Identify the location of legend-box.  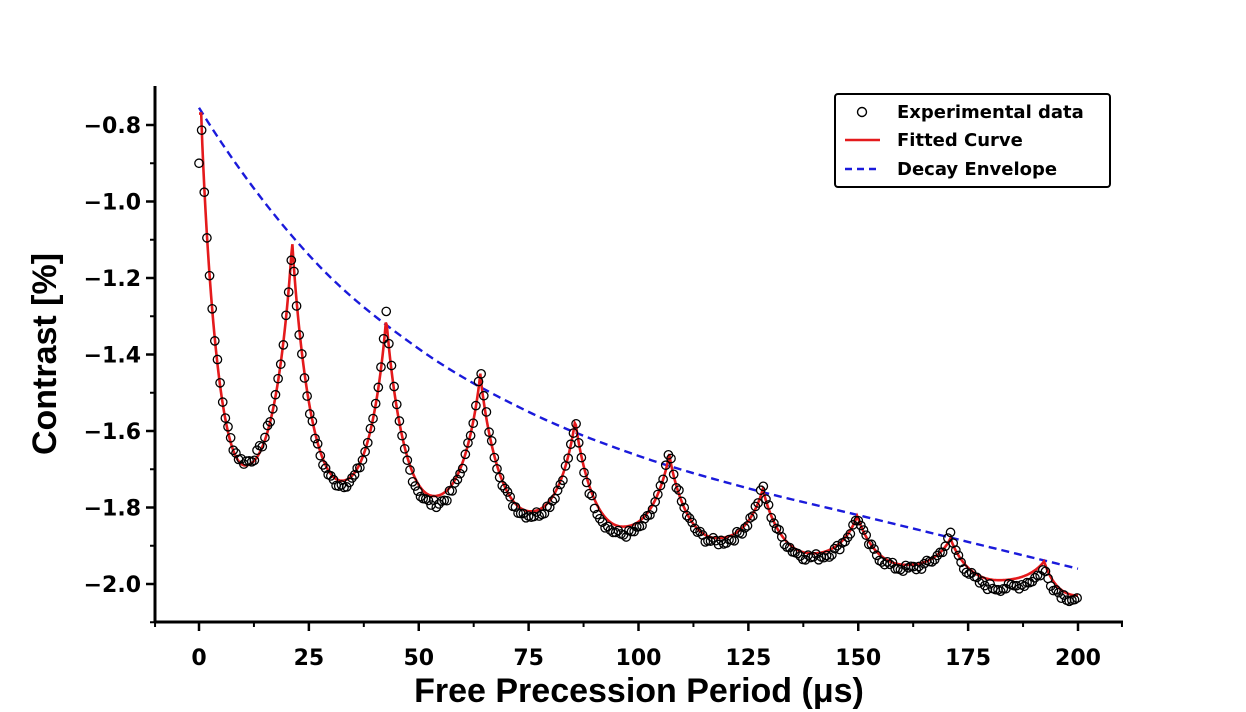
(972, 140).